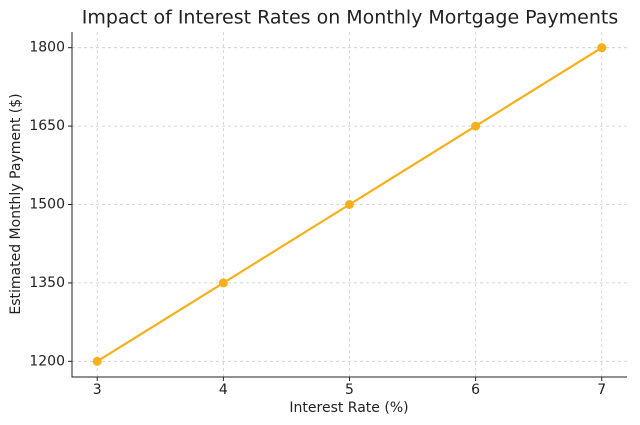 This screenshot has width=640, height=425. Describe the element at coordinates (97, 390) in the screenshot. I see `x-tick-label: 3` at that location.